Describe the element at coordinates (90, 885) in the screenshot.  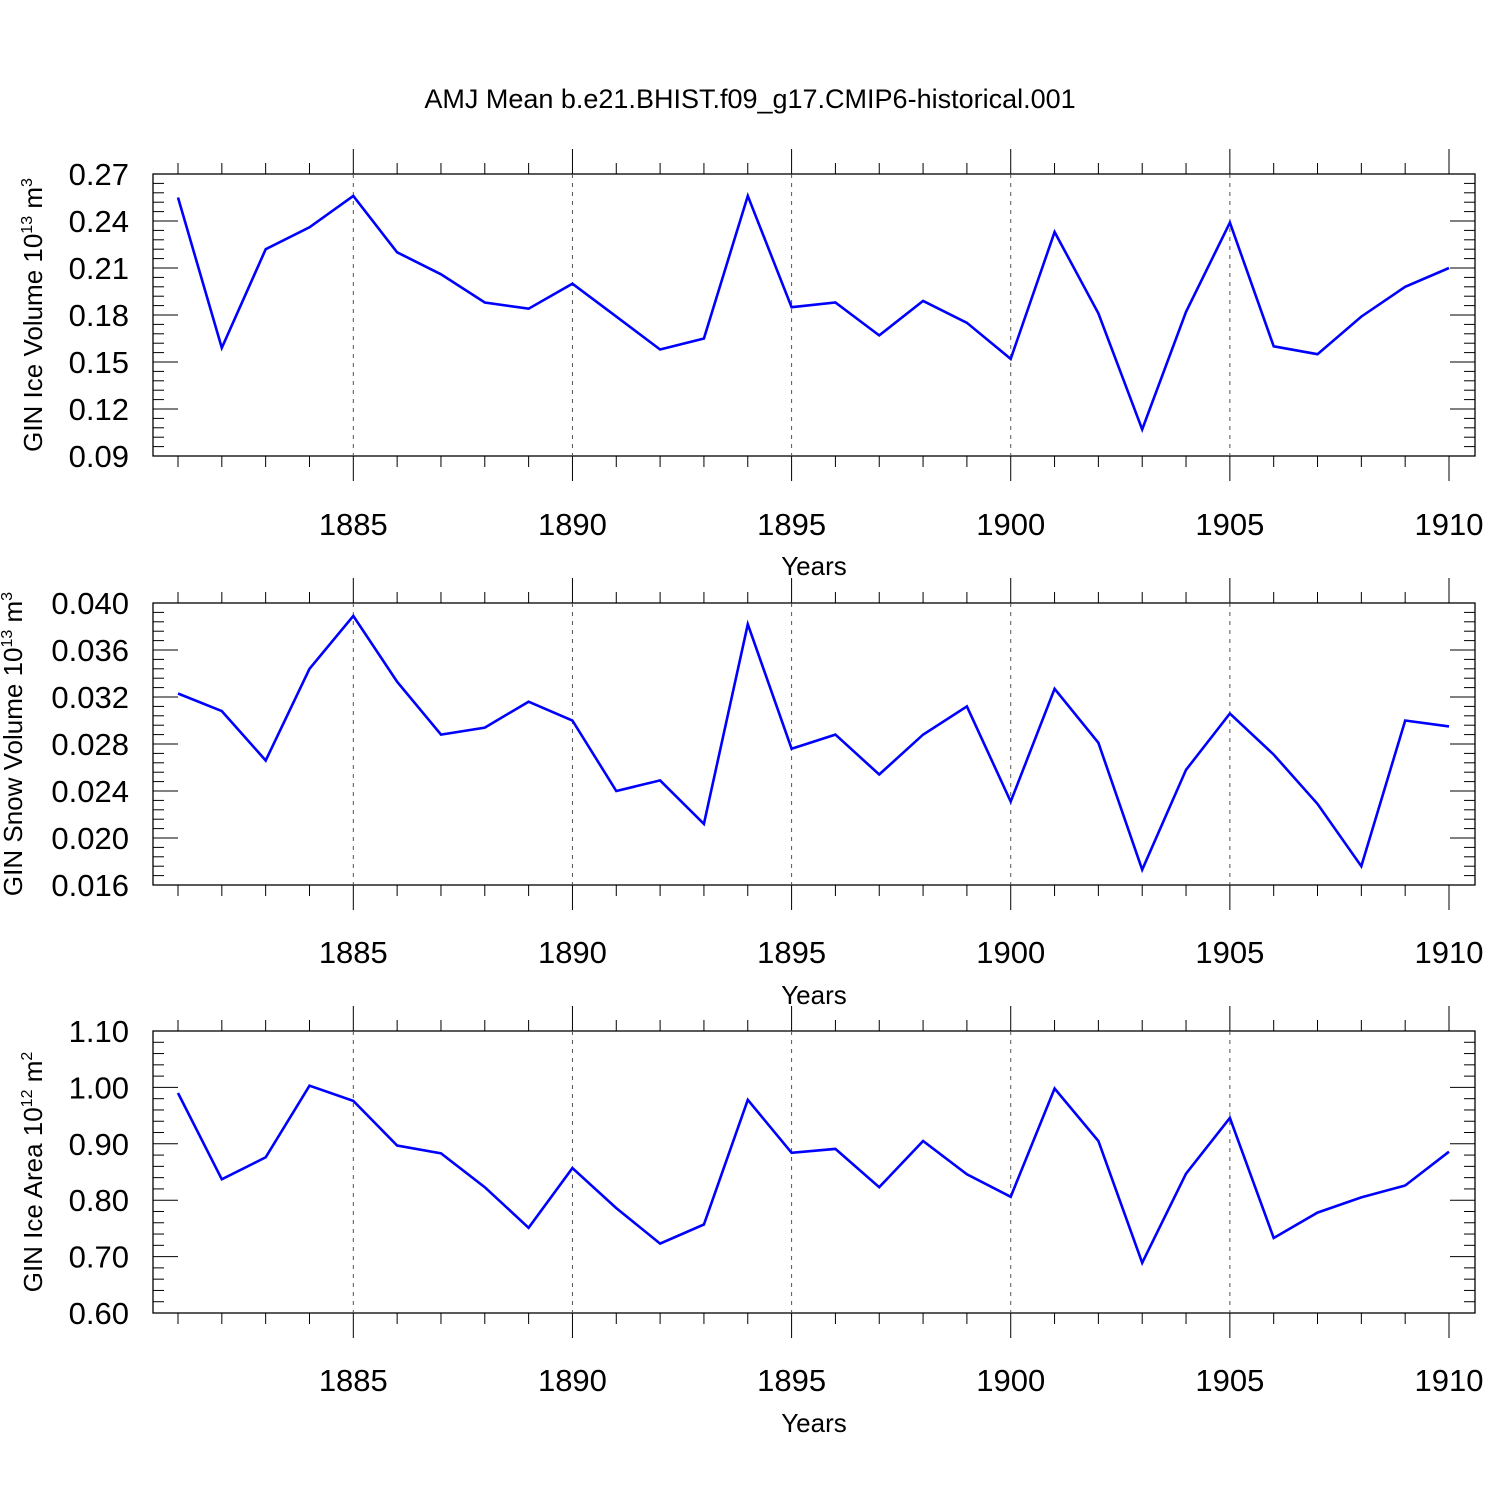
I see `y-tick-label: 0.016` at that location.